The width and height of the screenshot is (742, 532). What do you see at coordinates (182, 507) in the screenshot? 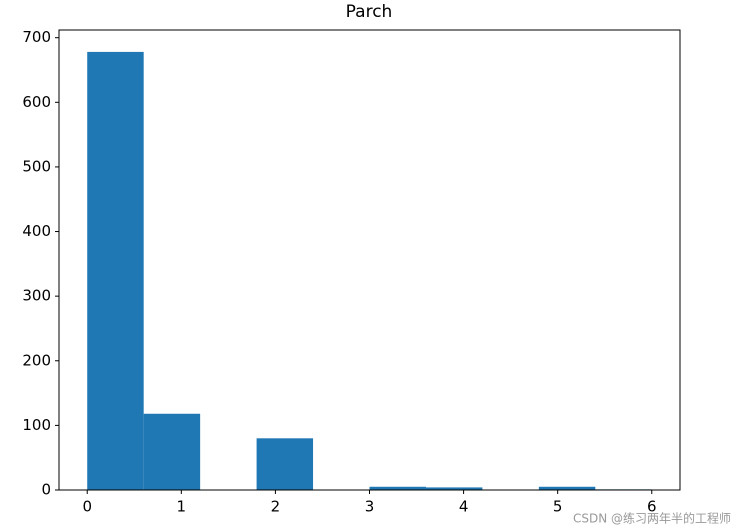
I see `x-tick-label: 1` at bounding box center [182, 507].